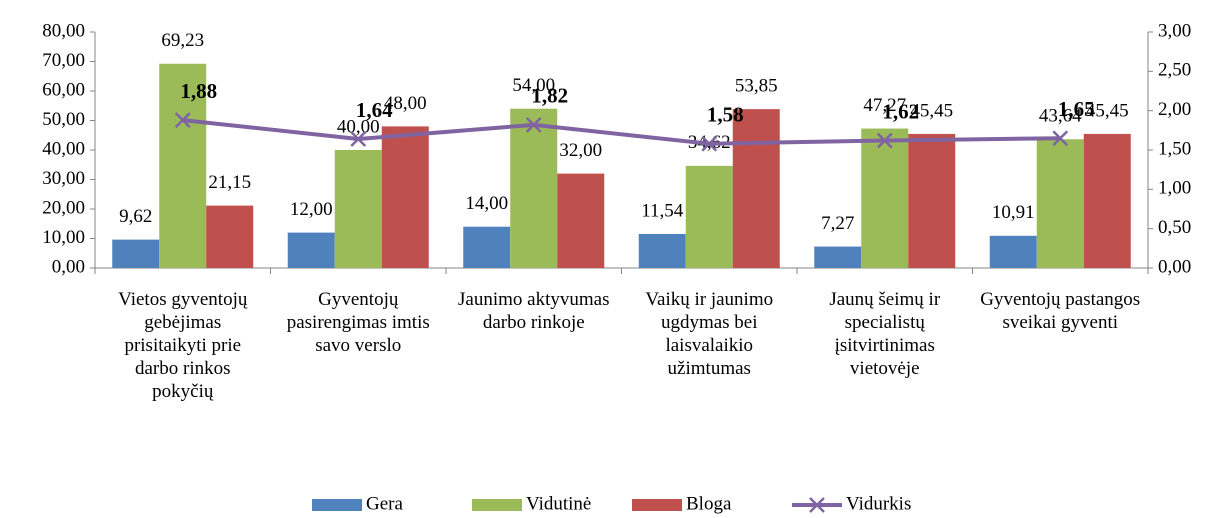 Image resolution: width=1223 pixels, height=518 pixels. What do you see at coordinates (63, 119) in the screenshot?
I see `y-tick-label: 50,00` at bounding box center [63, 119].